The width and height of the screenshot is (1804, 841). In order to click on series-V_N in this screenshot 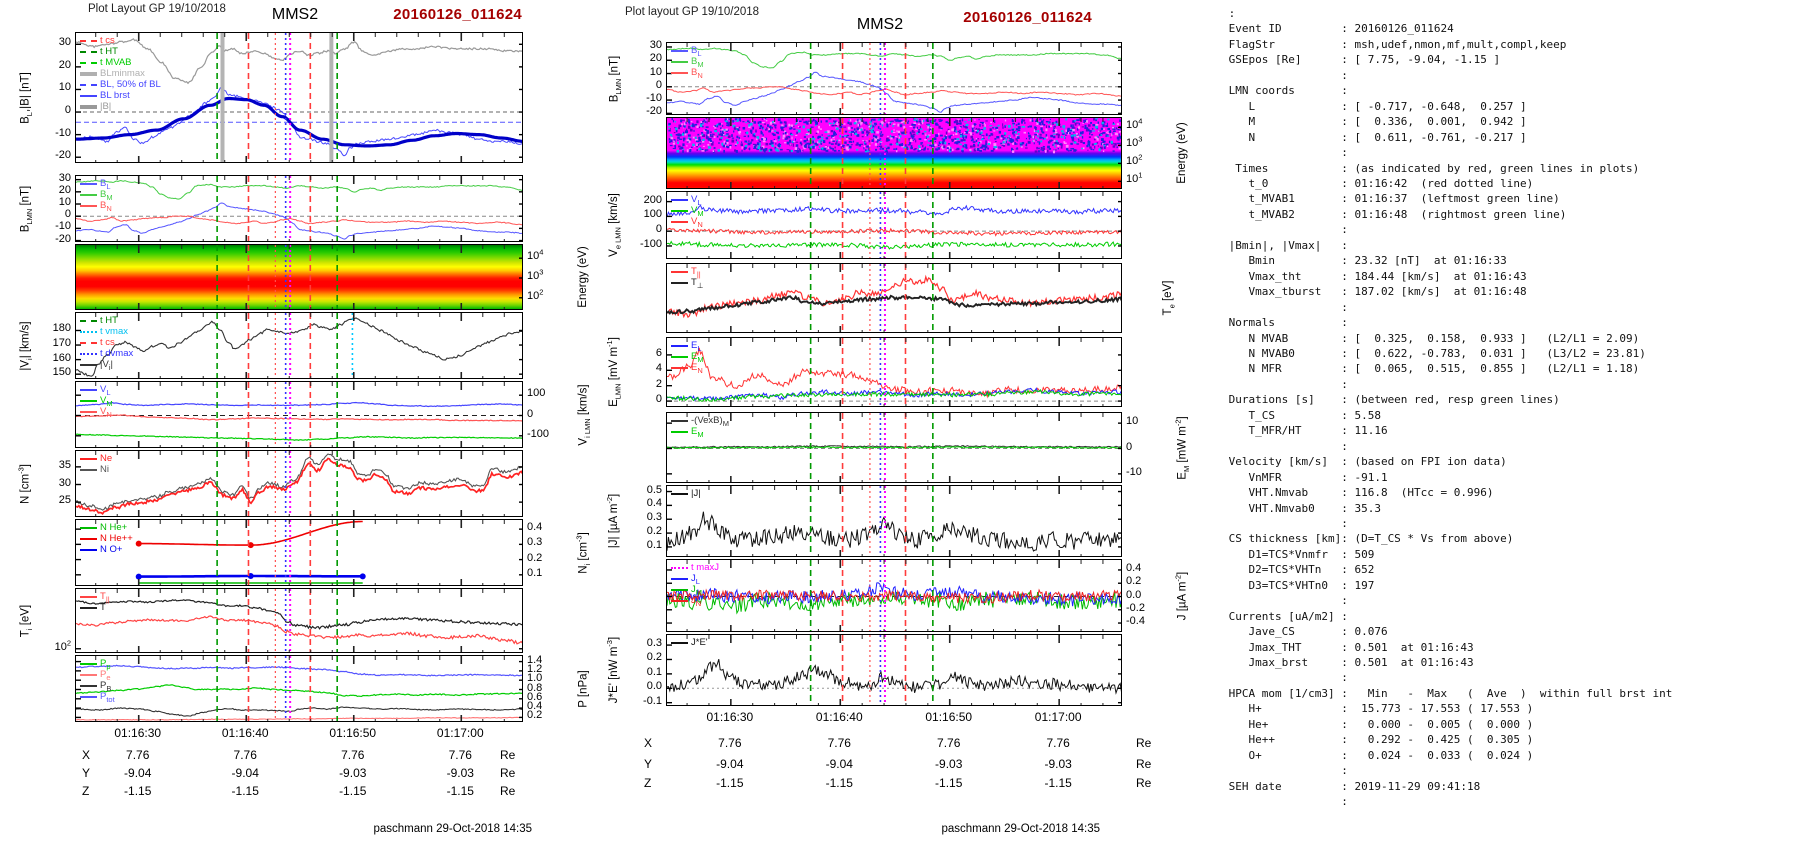, I will do `click(299, 418)`.